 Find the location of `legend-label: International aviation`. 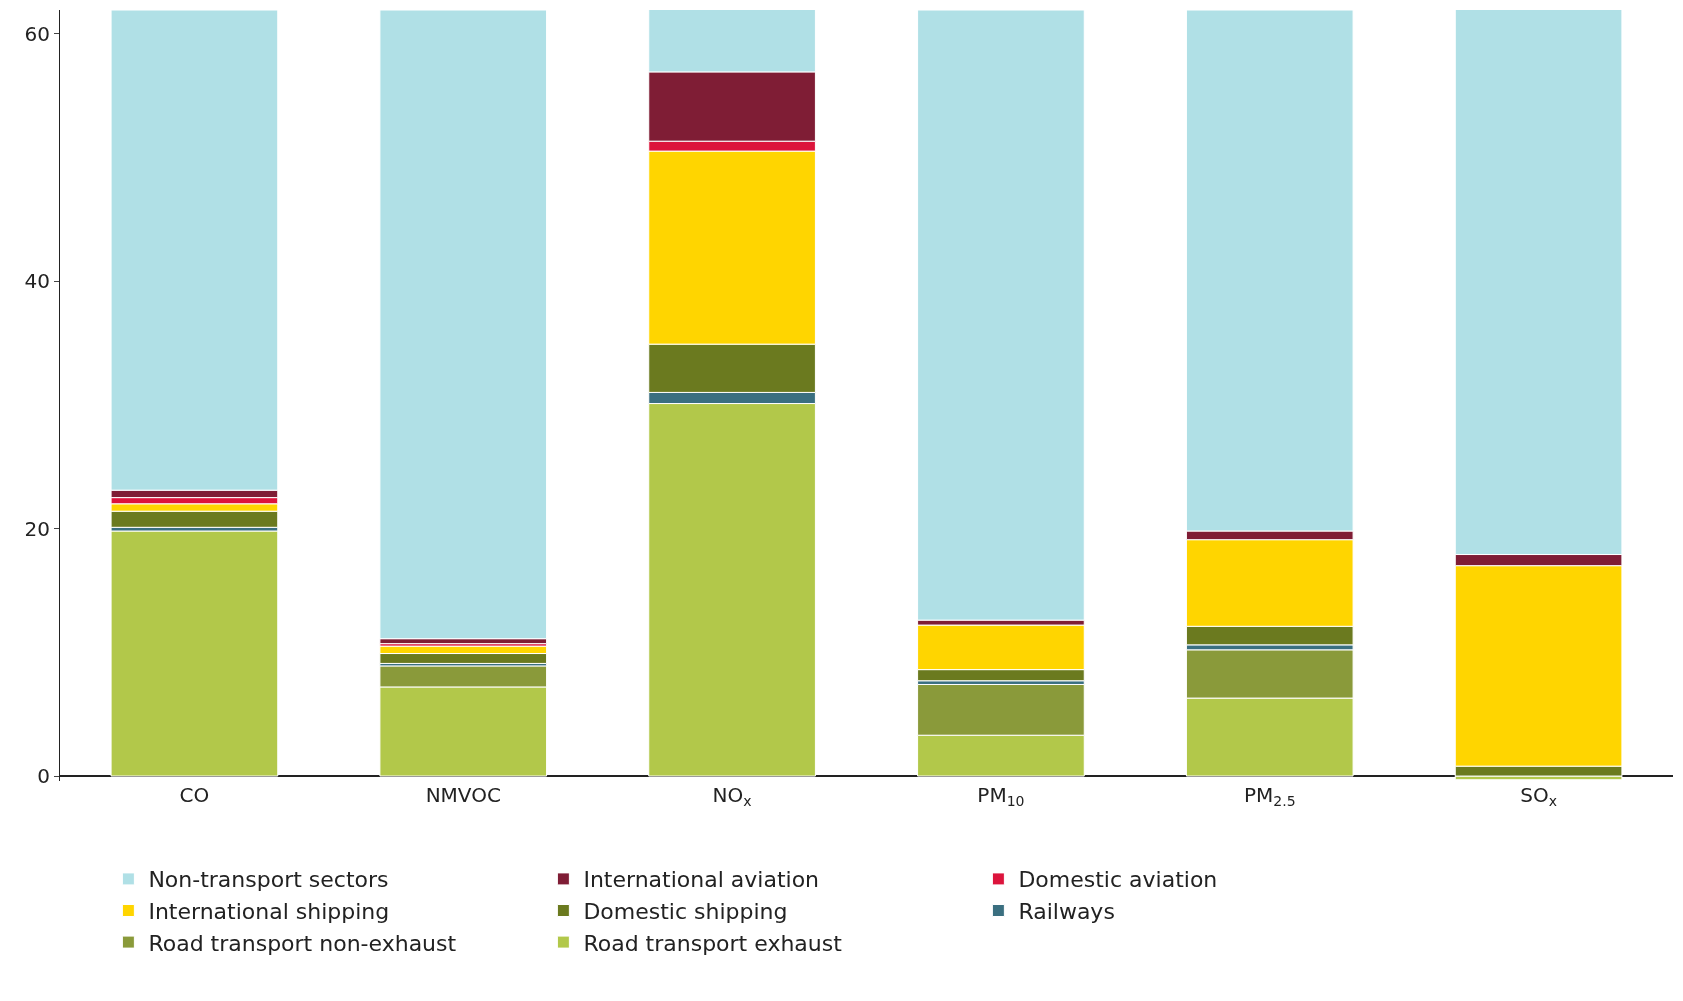

legend-label: International aviation is located at coordinates (701, 880).